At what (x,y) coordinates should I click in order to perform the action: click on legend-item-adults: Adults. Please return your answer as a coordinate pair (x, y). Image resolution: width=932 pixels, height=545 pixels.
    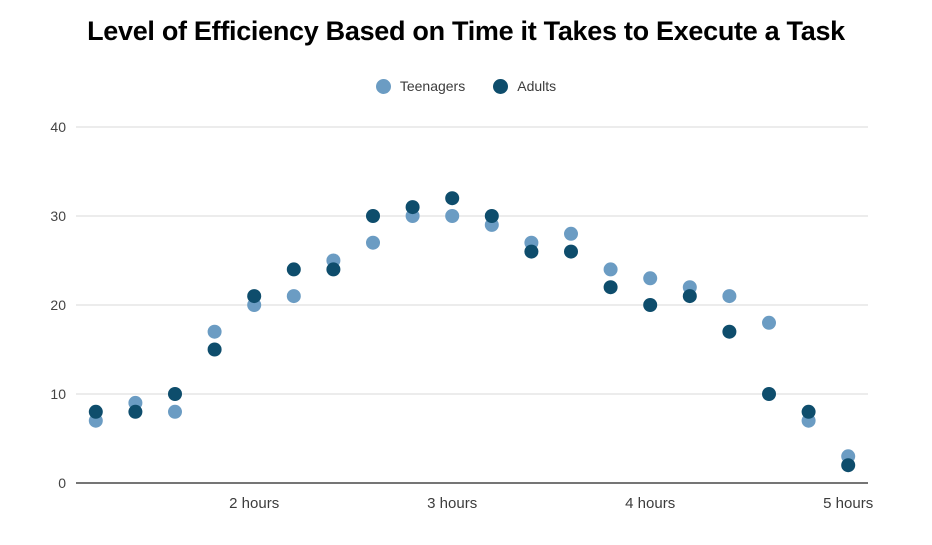
    Looking at the image, I should click on (524, 86).